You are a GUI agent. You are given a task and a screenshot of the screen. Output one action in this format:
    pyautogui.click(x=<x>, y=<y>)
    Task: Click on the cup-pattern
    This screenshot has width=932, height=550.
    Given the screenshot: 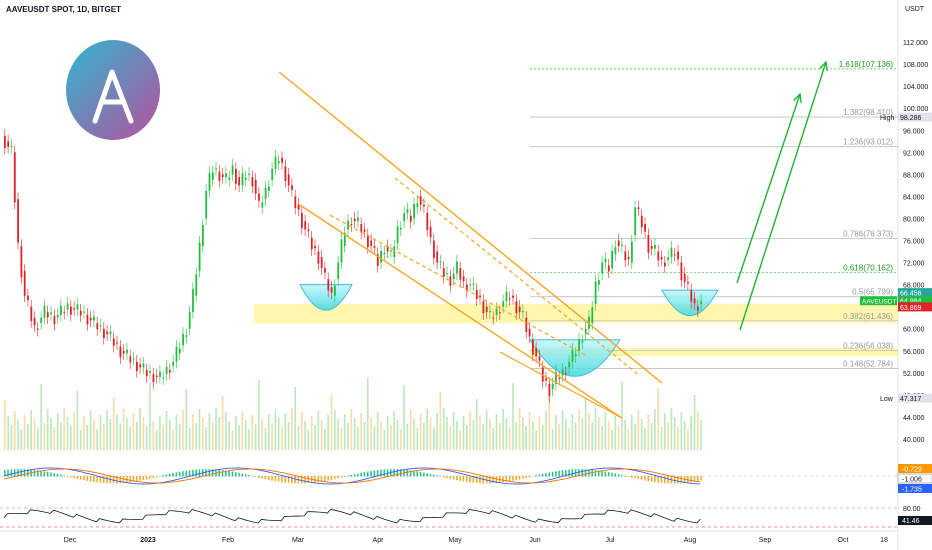 What is the action you would take?
    pyautogui.click(x=690, y=303)
    